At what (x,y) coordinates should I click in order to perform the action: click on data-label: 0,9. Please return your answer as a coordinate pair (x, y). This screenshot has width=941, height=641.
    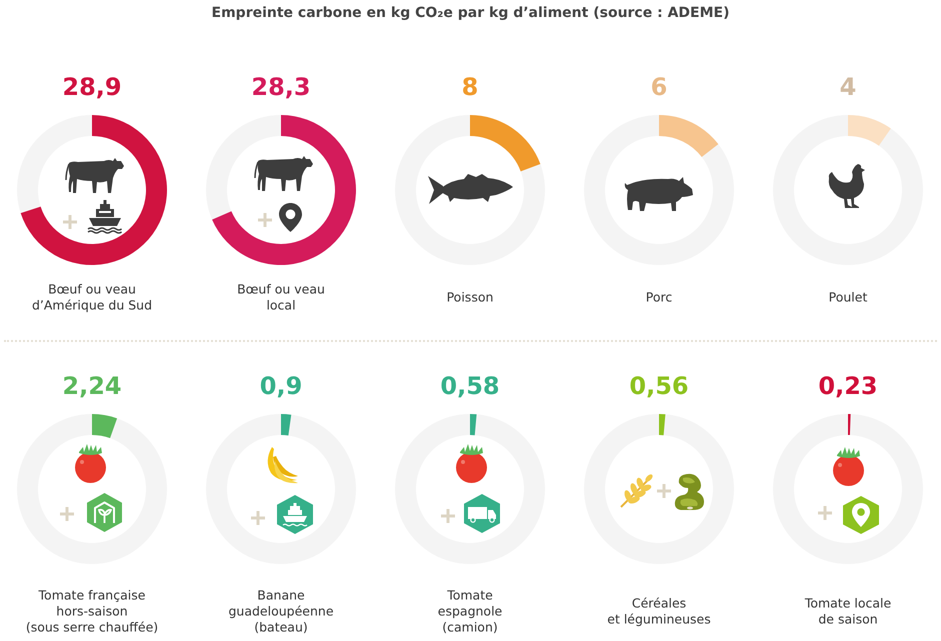
    Looking at the image, I should click on (281, 386).